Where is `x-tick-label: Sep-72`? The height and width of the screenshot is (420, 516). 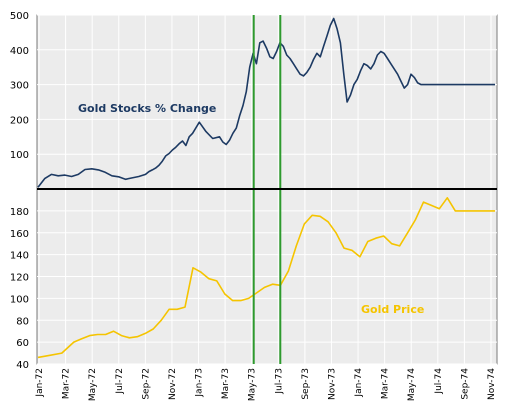 x-tick-label: Sep-72 is located at coordinates (146, 384).